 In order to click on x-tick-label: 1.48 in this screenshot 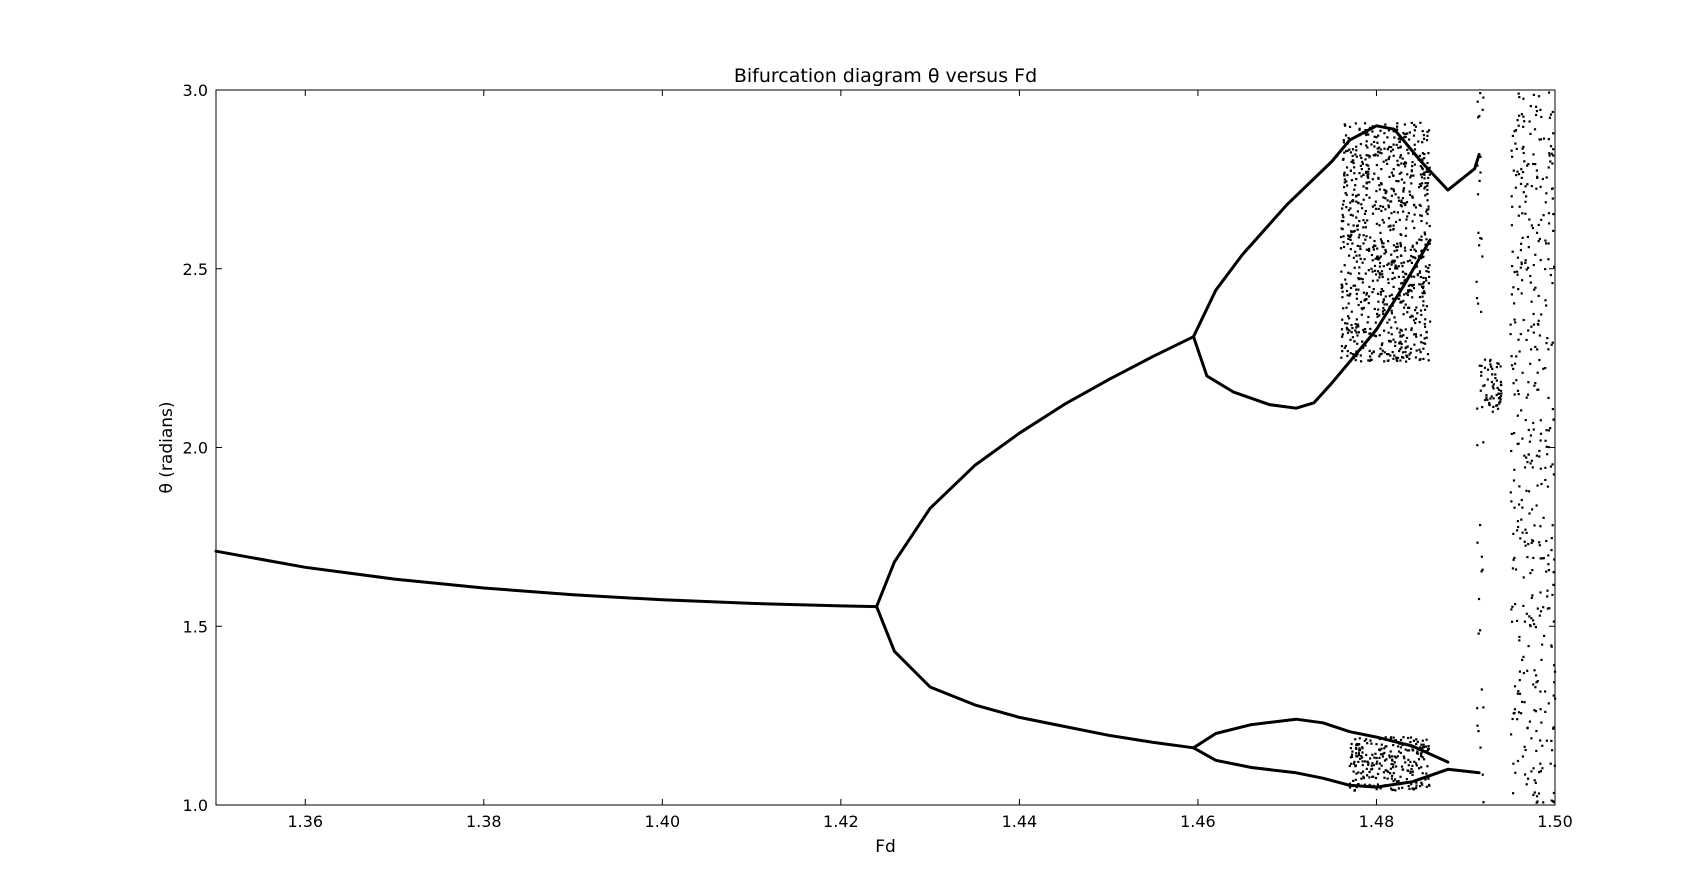, I will do `click(1377, 821)`.